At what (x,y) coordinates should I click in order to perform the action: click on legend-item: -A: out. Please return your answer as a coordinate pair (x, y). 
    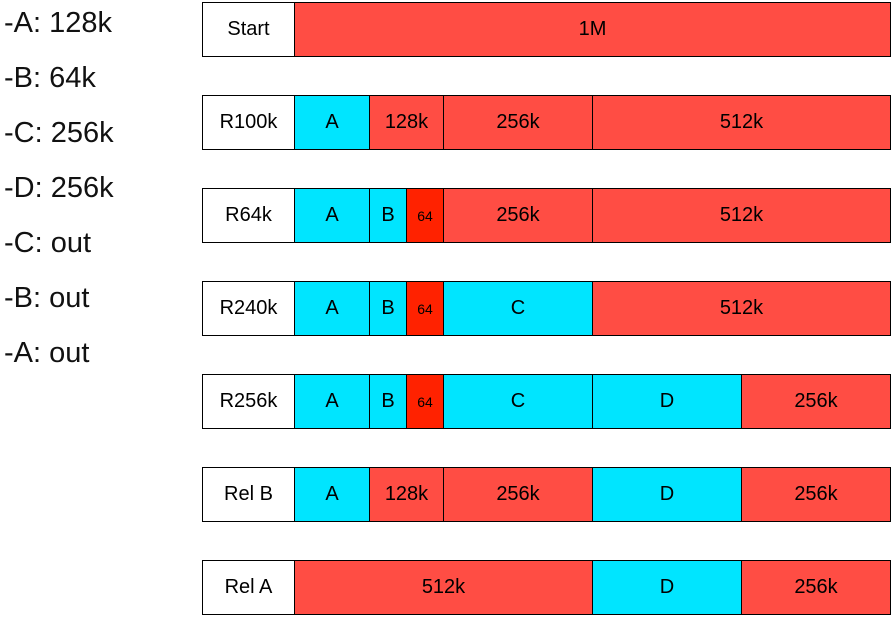
    Looking at the image, I should click on (47, 353).